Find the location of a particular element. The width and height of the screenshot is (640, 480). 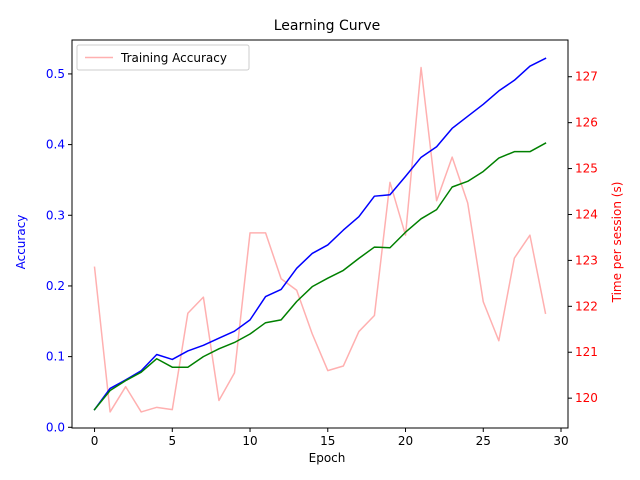

y-left-tick-label: 0.3 is located at coordinates (55, 215).